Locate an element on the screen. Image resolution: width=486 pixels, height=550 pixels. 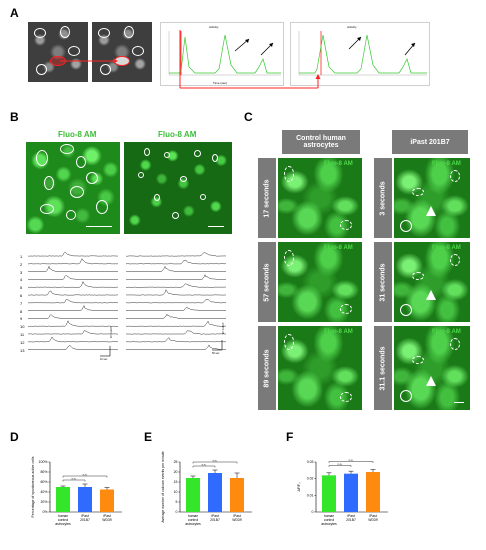
trace-number: 9 is located at coordinates (21, 319).